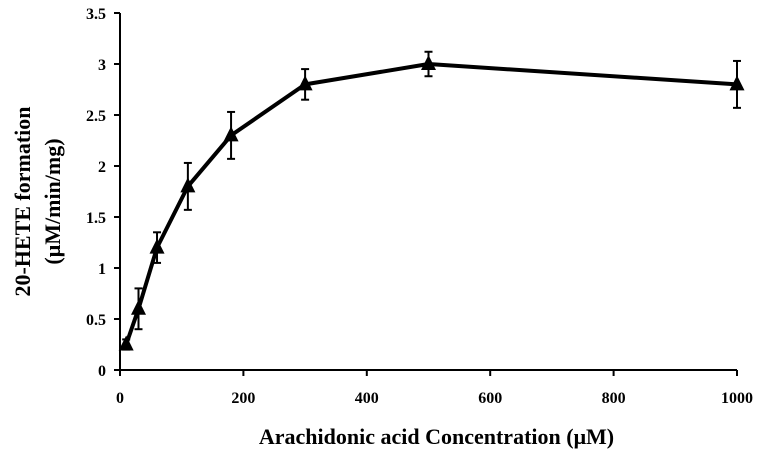 This screenshot has width=762, height=454. I want to click on x-tick-label: 0, so click(120, 398).